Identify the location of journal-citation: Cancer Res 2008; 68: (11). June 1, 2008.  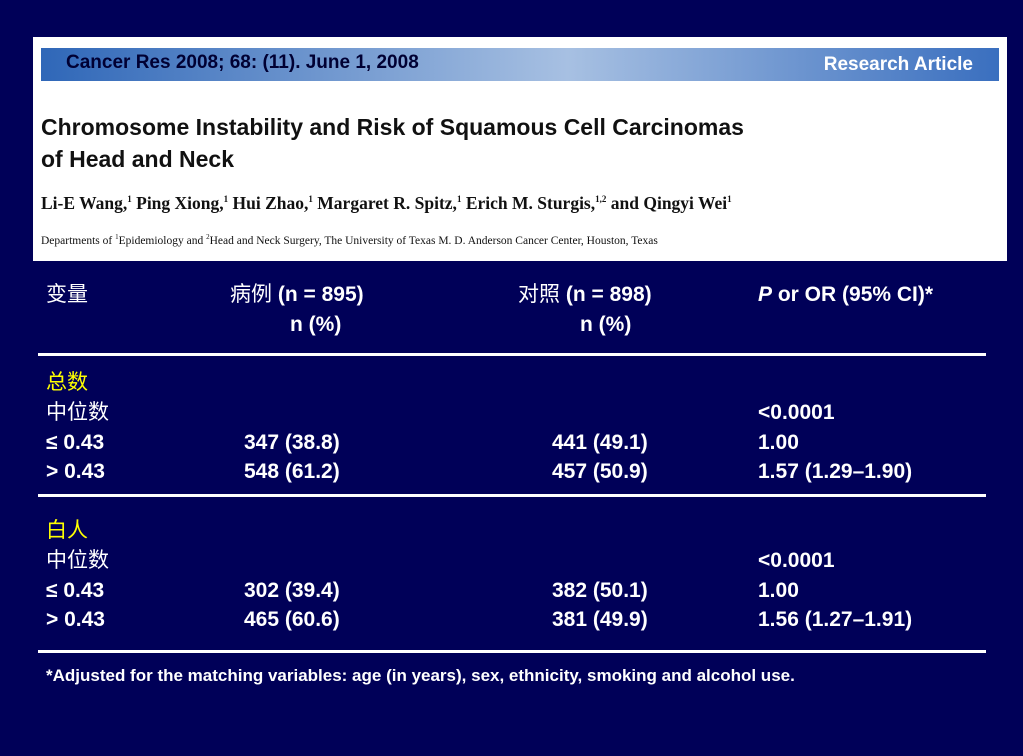
(242, 62).